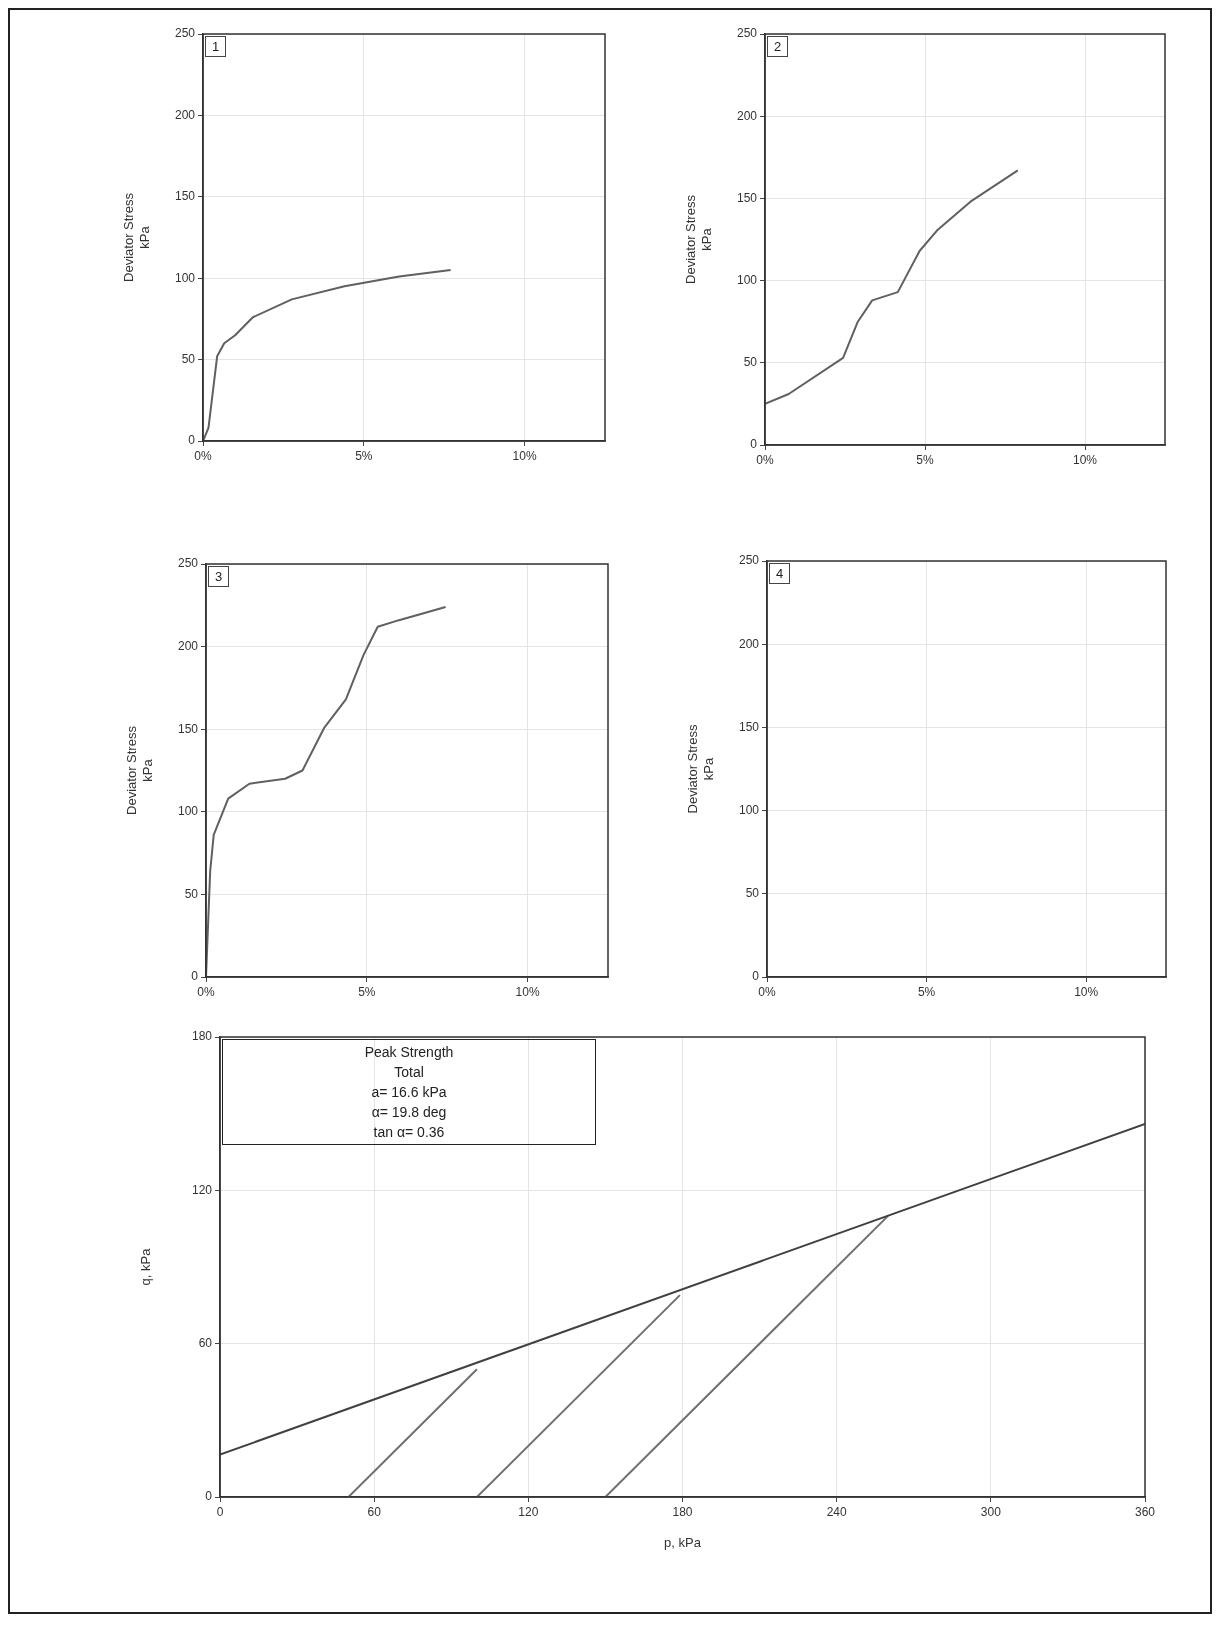 The image size is (1224, 1625). I want to click on x-axis-title: p, kPa, so click(683, 1542).